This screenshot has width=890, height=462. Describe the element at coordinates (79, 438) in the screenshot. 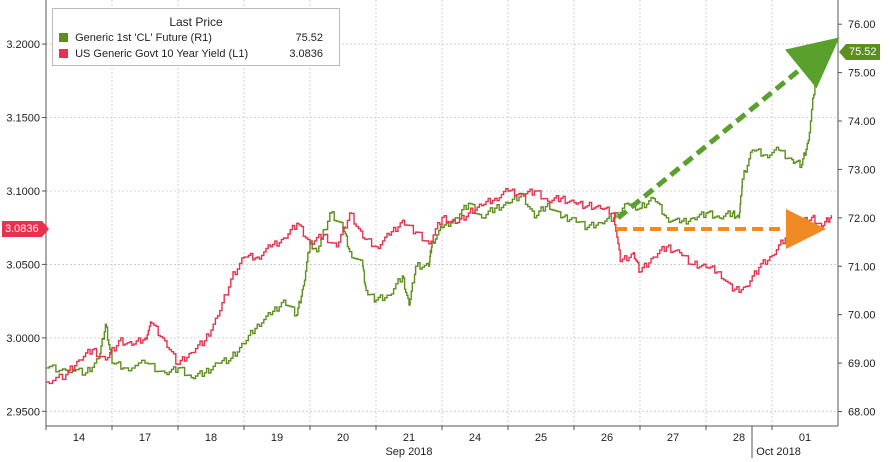

I see `x-tick-label: 14` at that location.